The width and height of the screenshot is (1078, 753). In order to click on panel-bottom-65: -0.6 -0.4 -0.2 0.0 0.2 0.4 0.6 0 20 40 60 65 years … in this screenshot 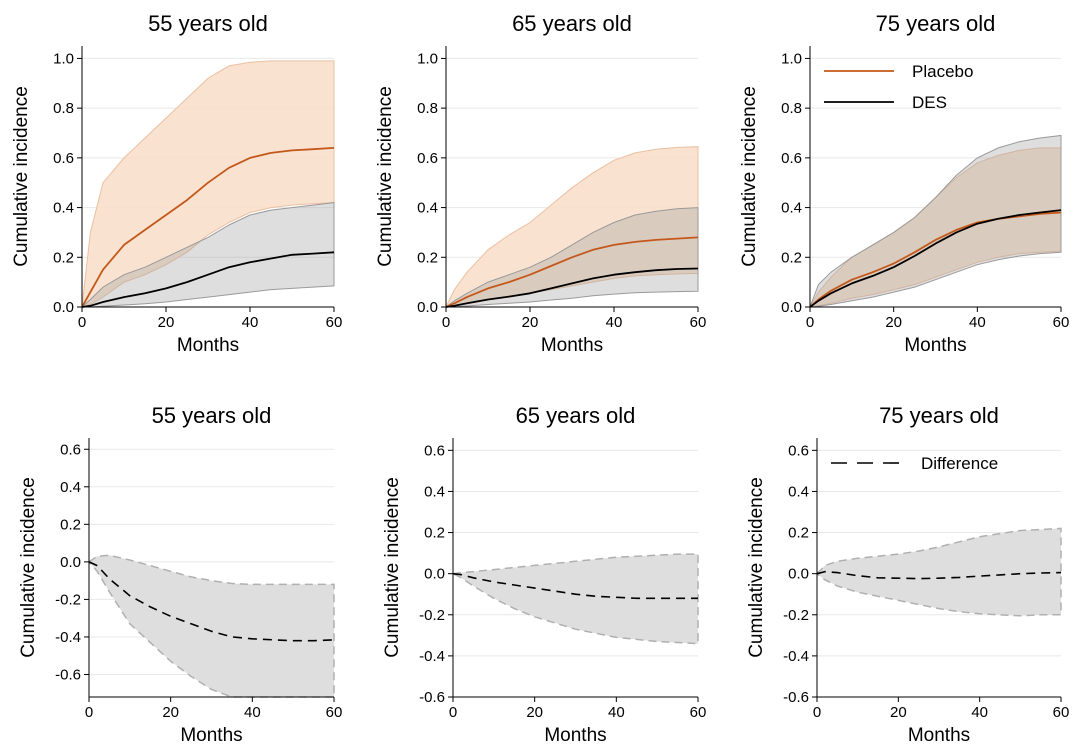, I will do `click(544, 574)`.